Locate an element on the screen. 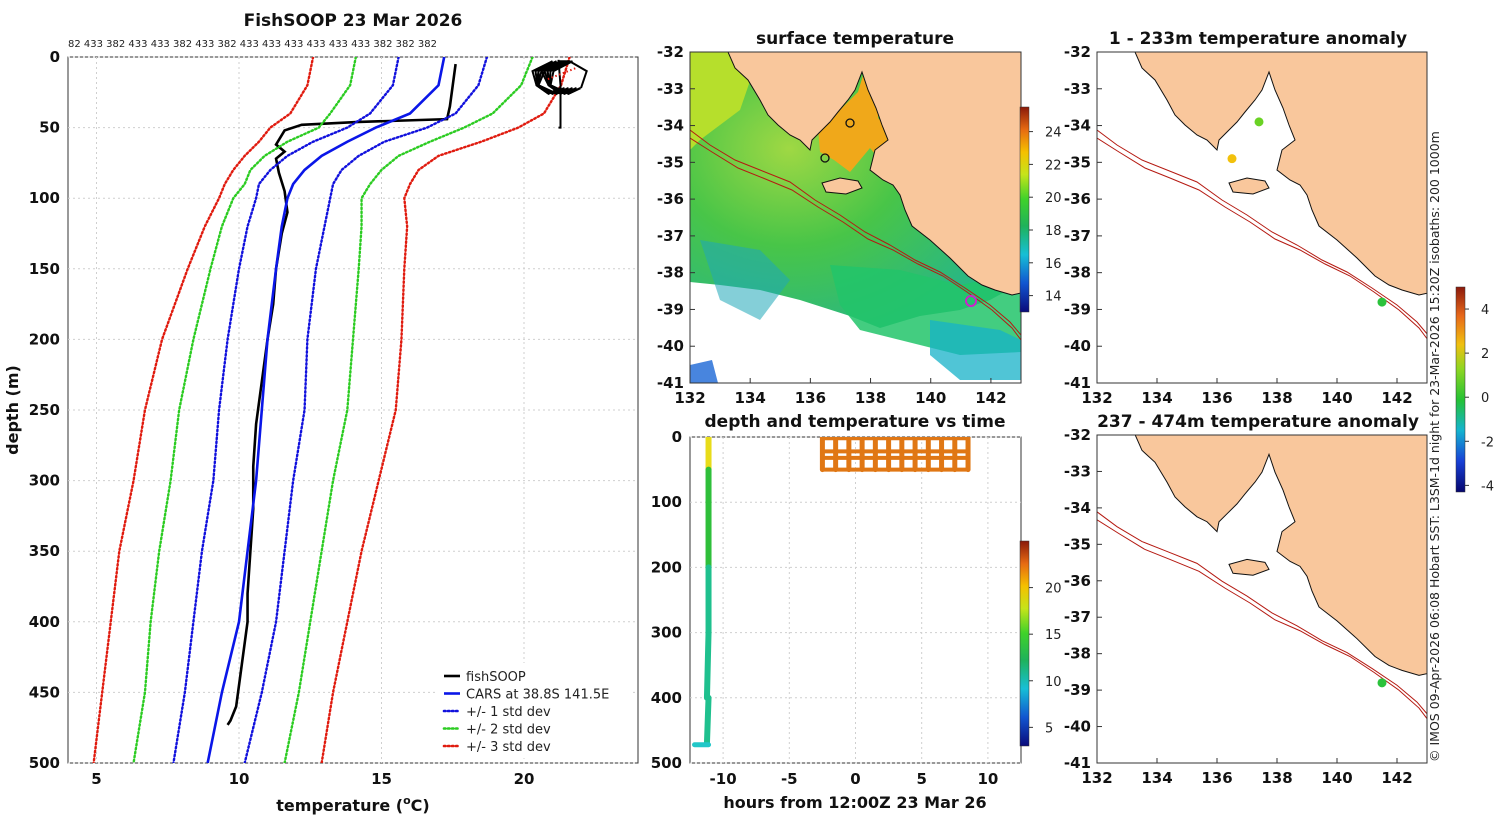  anomaly-2-y-tick-label: -33 is located at coordinates (1077, 471).